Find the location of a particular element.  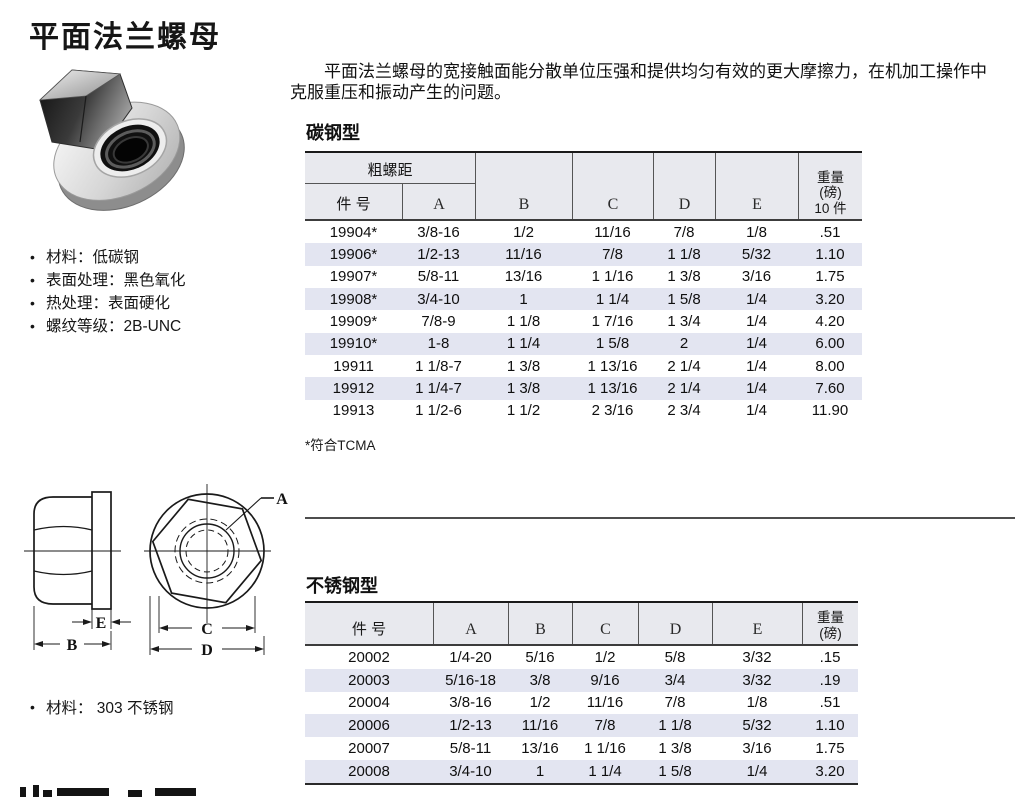

table-cell: 2 is located at coordinates (684, 344).